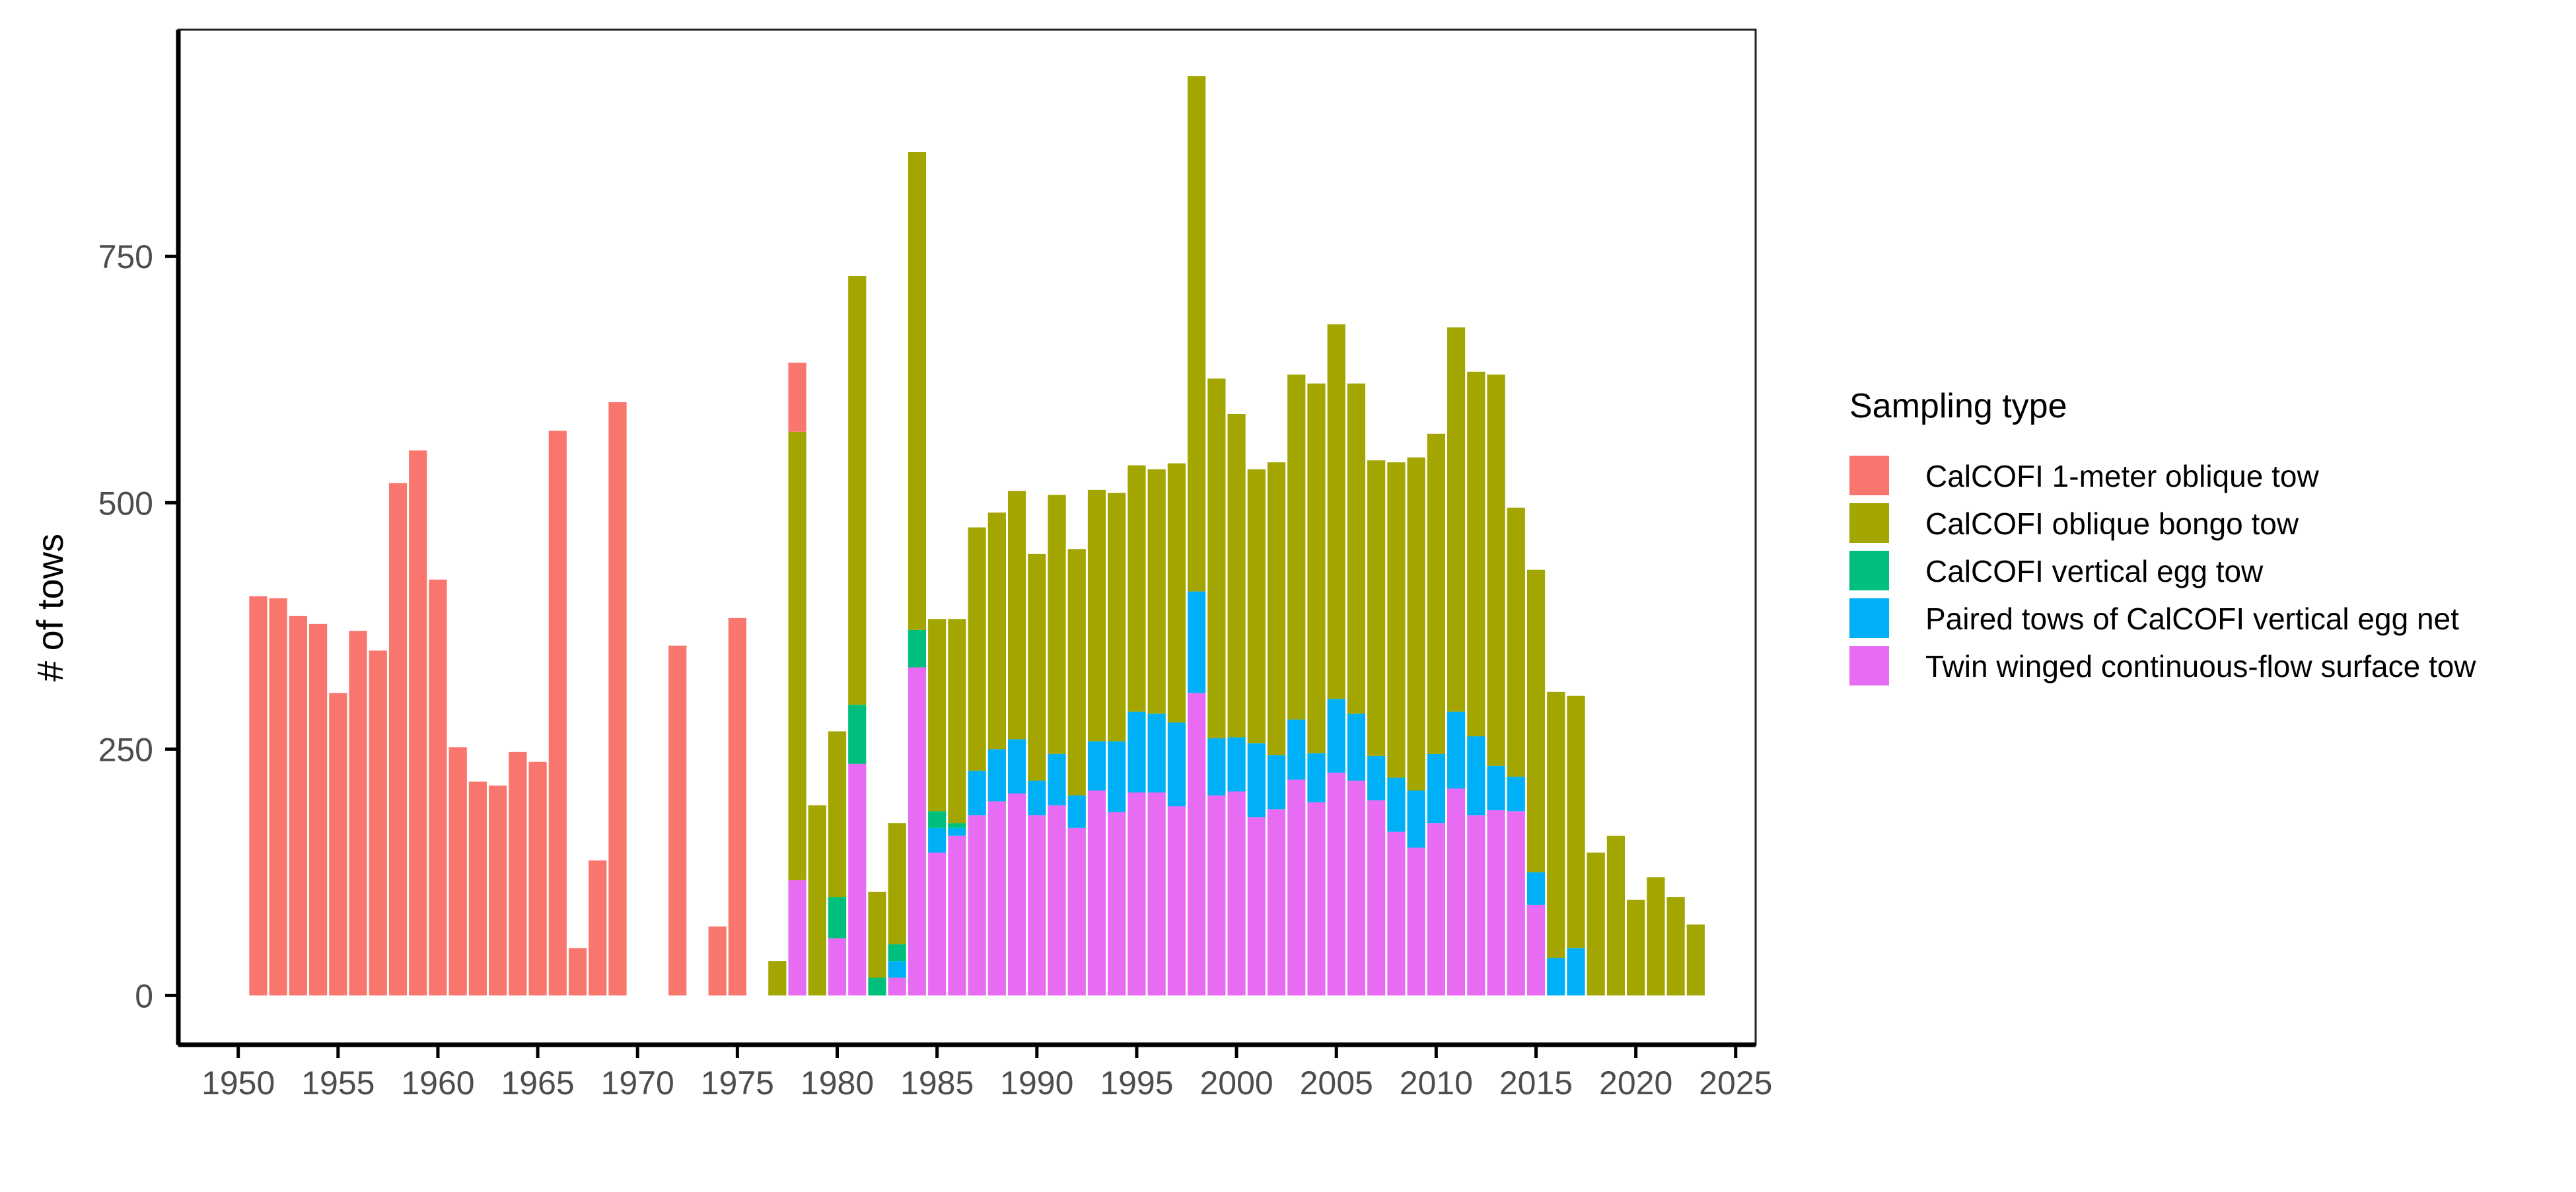 Image resolution: width=2576 pixels, height=1192 pixels. I want to click on bar-2000-paired-tows-of-calcofi-vertical-egg-net, so click(1236, 765).